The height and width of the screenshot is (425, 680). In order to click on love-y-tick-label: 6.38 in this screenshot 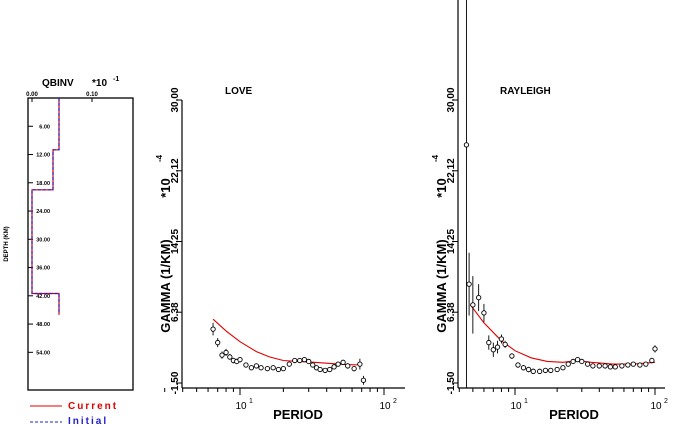, I will do `click(175, 312)`.